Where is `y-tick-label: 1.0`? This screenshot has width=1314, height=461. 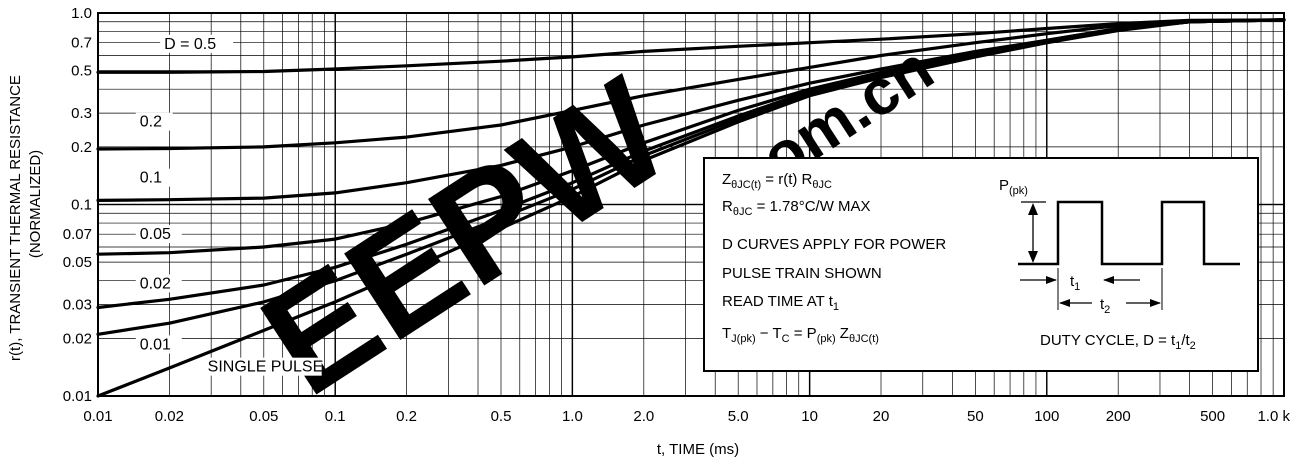 y-tick-label: 1.0 is located at coordinates (81, 13).